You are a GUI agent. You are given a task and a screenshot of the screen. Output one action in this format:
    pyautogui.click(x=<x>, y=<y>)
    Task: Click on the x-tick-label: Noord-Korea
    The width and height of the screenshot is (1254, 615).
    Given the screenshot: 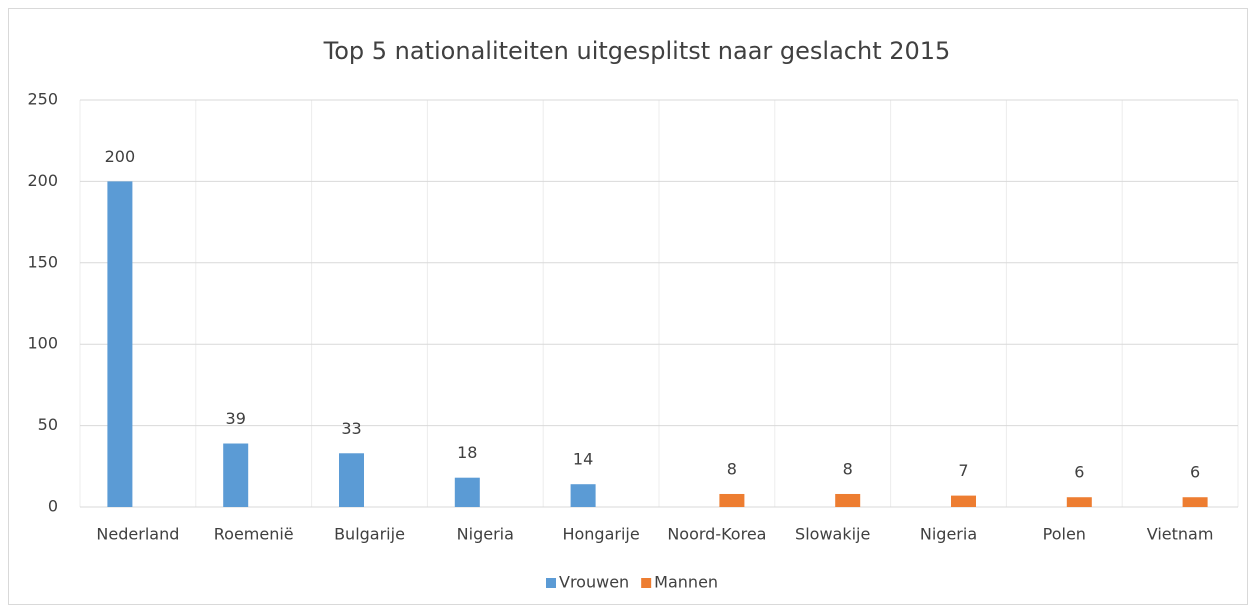 What is the action you would take?
    pyautogui.click(x=716, y=534)
    